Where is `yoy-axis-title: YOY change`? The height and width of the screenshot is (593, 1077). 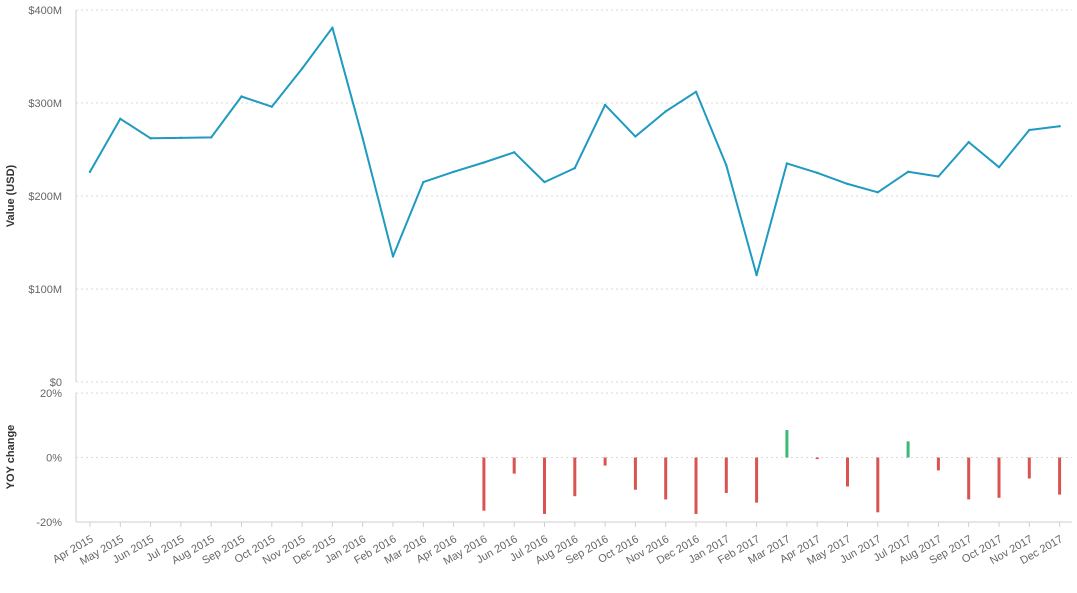 yoy-axis-title: YOY change is located at coordinates (11, 457).